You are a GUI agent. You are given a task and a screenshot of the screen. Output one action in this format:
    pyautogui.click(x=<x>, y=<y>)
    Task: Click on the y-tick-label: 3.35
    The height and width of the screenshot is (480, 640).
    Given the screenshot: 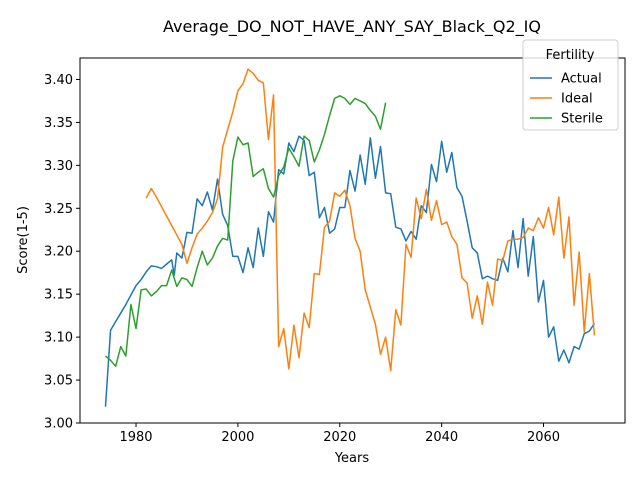 What is the action you would take?
    pyautogui.click(x=58, y=123)
    